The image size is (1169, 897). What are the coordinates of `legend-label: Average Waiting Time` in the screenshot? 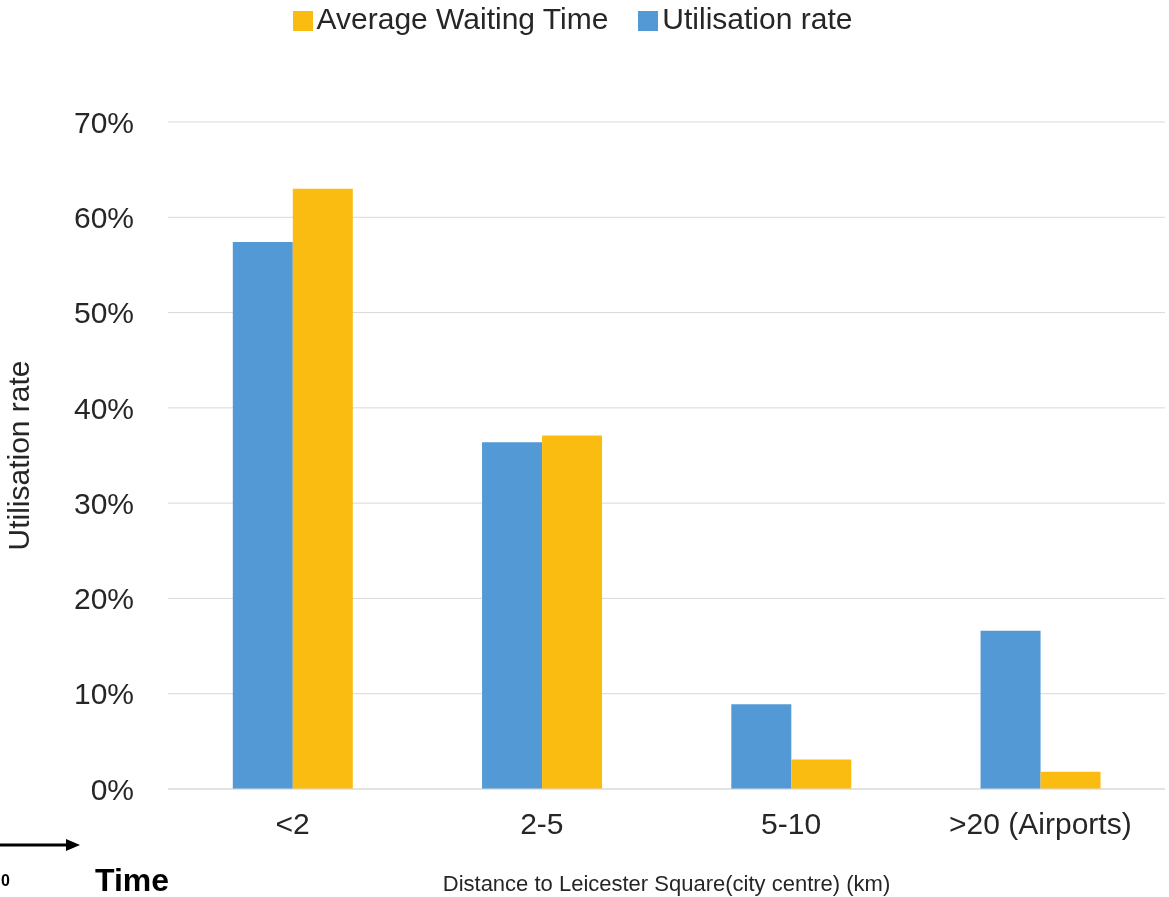 It's located at (462, 18).